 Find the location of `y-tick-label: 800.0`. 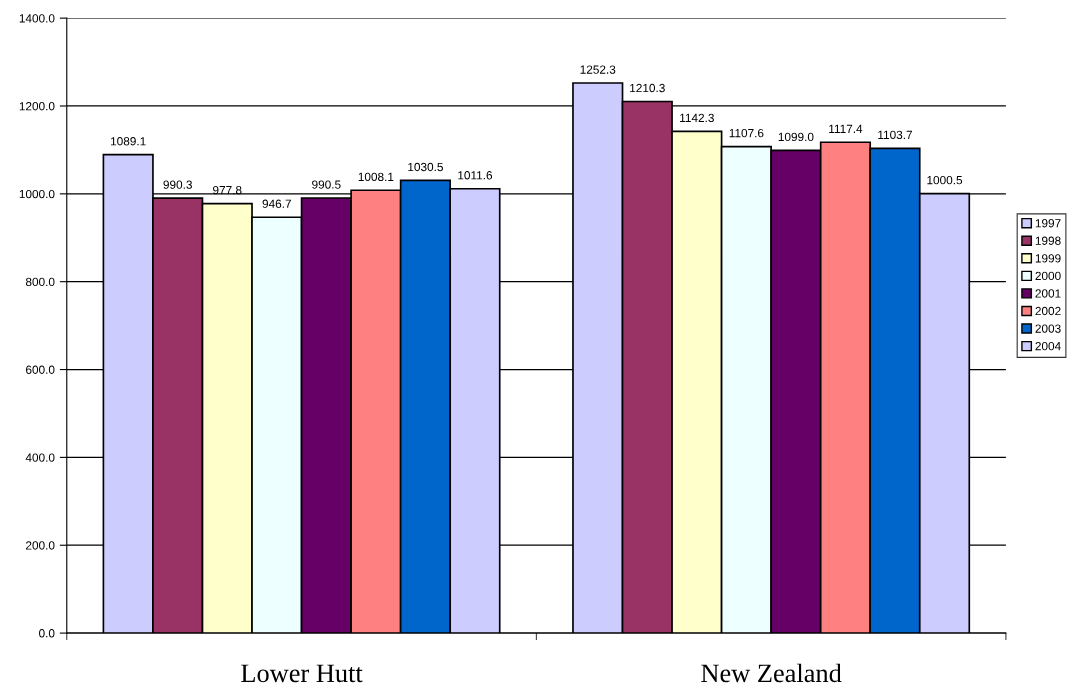

y-tick-label: 800.0 is located at coordinates (40, 282).